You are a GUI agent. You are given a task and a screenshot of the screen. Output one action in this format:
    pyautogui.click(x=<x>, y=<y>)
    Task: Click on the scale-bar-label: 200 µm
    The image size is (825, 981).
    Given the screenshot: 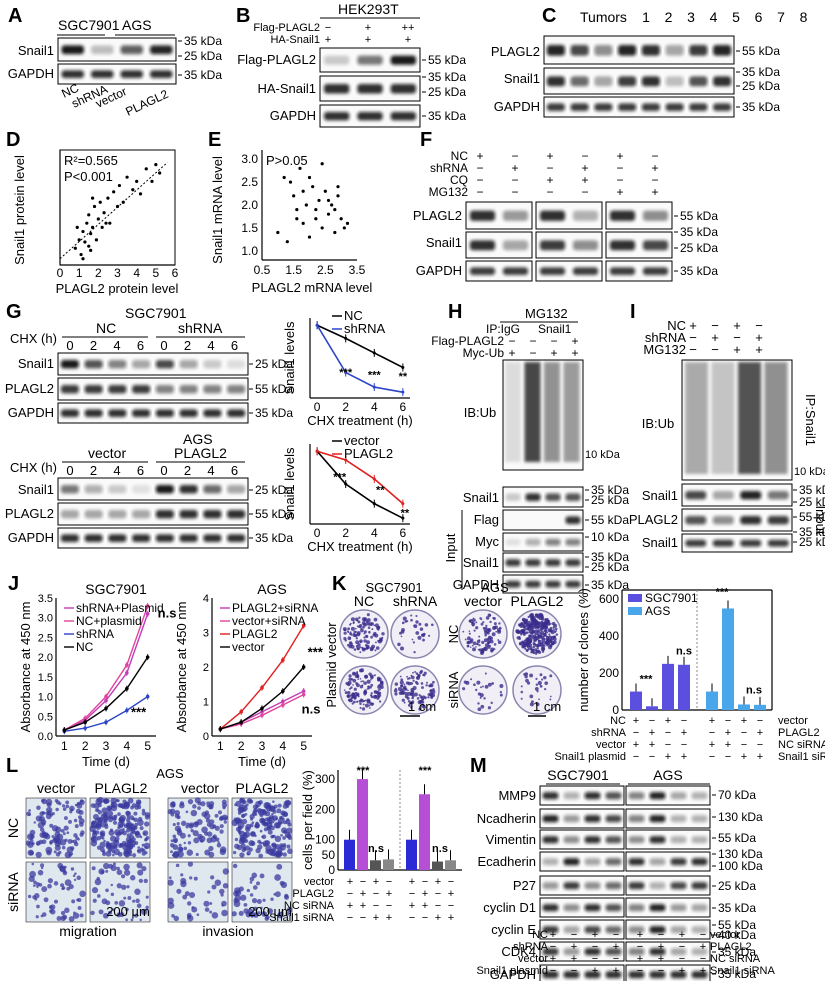 What is the action you would take?
    pyautogui.click(x=128, y=911)
    